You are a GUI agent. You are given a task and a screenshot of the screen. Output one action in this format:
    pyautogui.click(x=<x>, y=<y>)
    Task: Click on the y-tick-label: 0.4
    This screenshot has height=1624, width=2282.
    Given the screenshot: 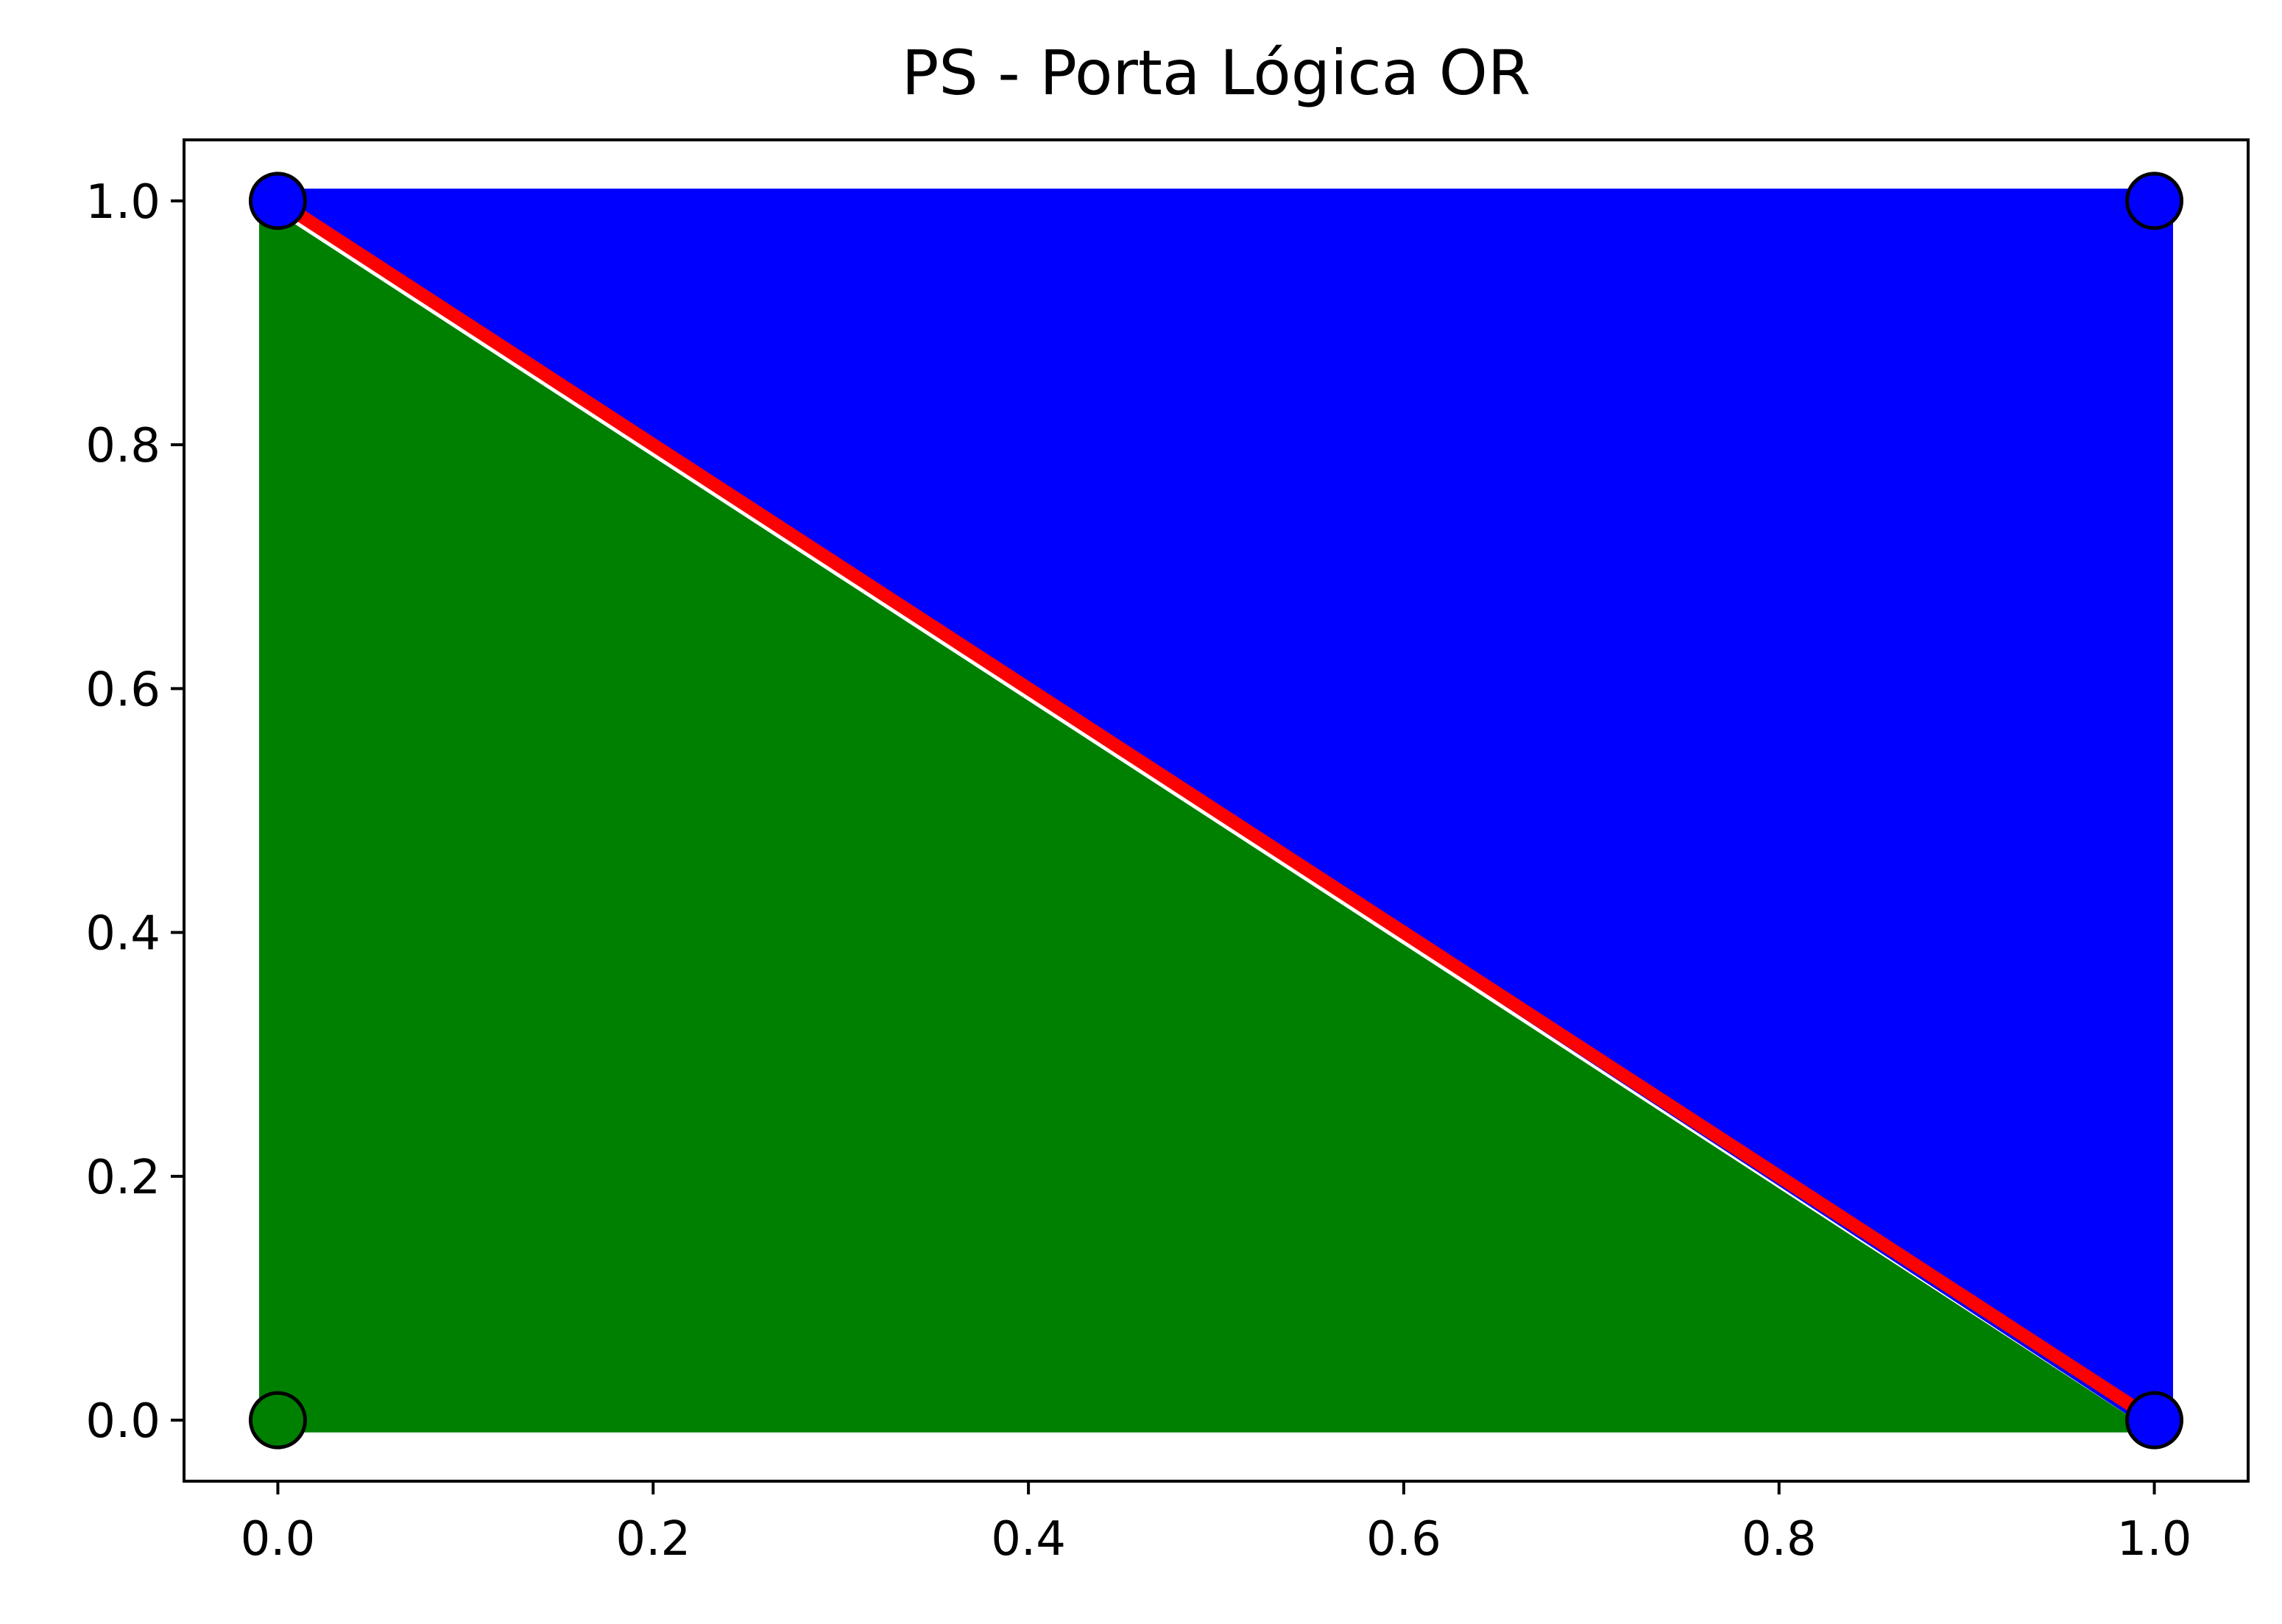 What is the action you would take?
    pyautogui.click(x=122, y=934)
    